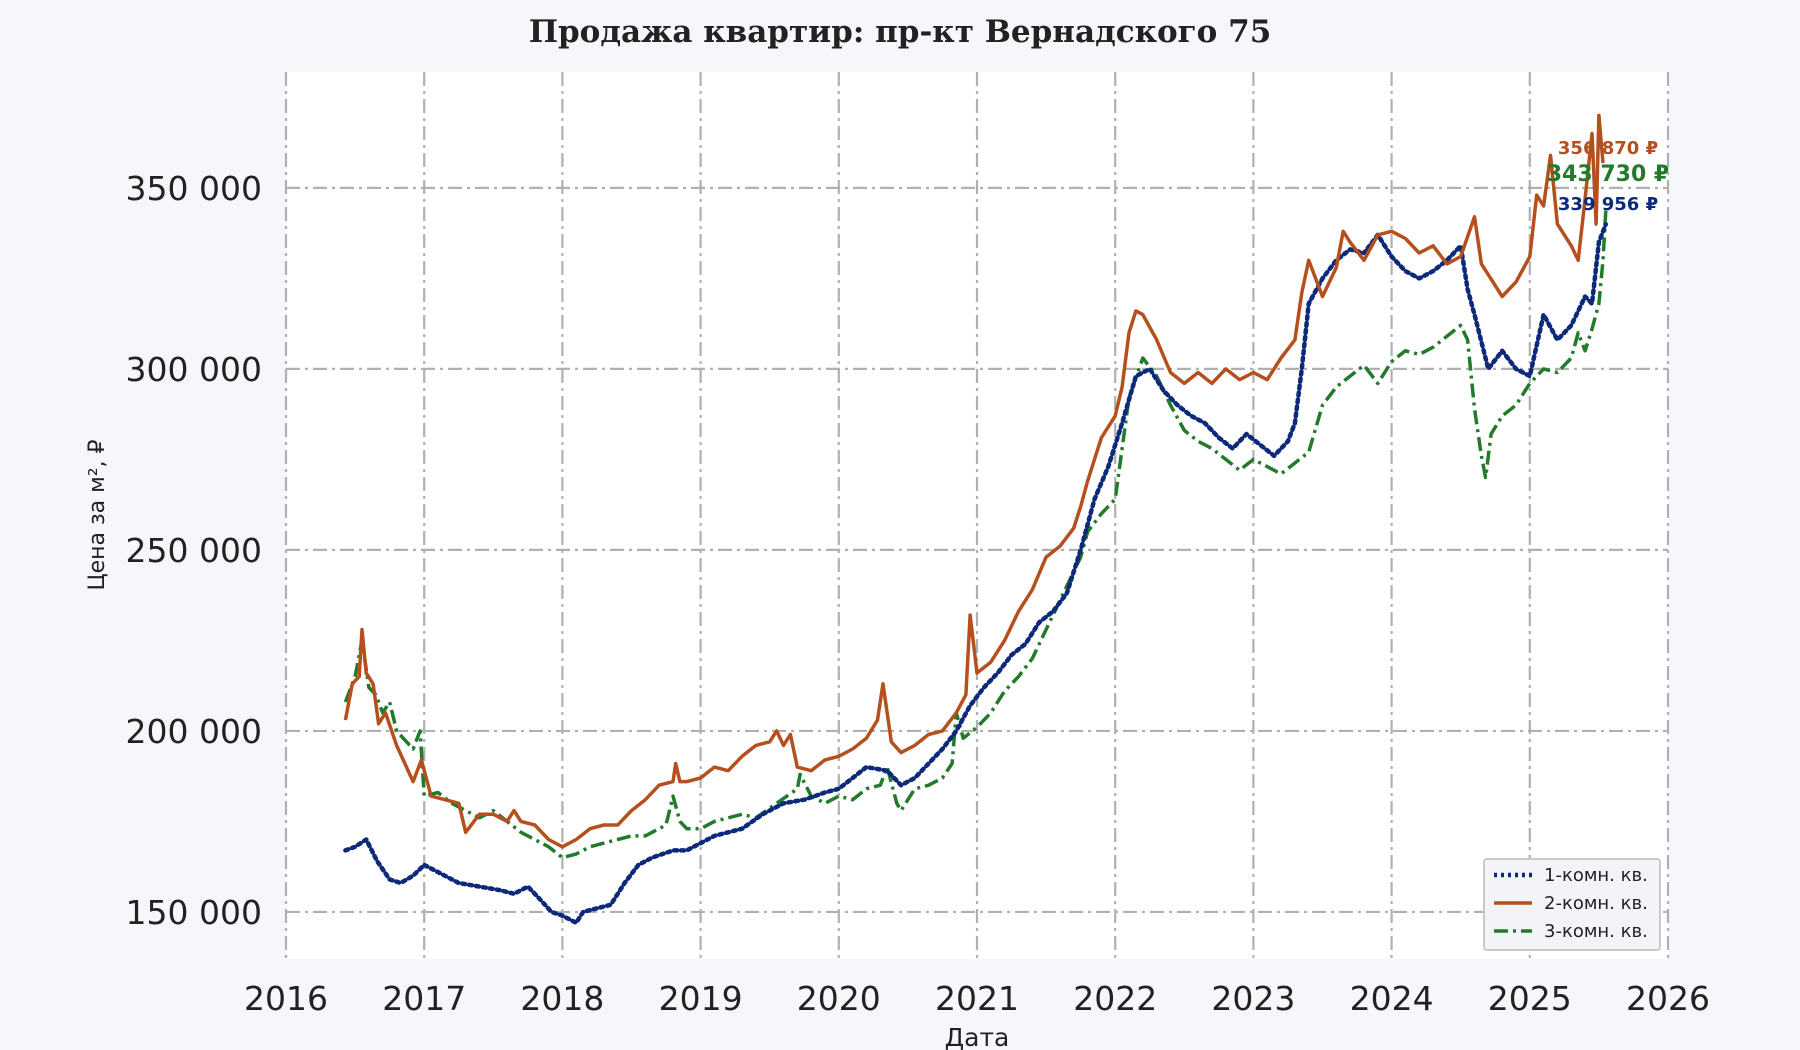  Describe the element at coordinates (1115, 998) in the screenshot. I see `x-tick-label: 2022` at that location.